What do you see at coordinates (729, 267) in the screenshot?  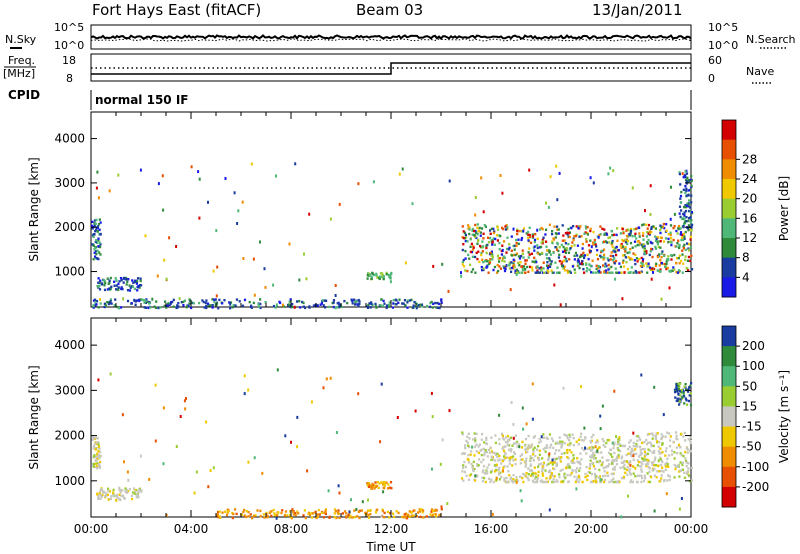 I see `power-colorbar-swatch` at bounding box center [729, 267].